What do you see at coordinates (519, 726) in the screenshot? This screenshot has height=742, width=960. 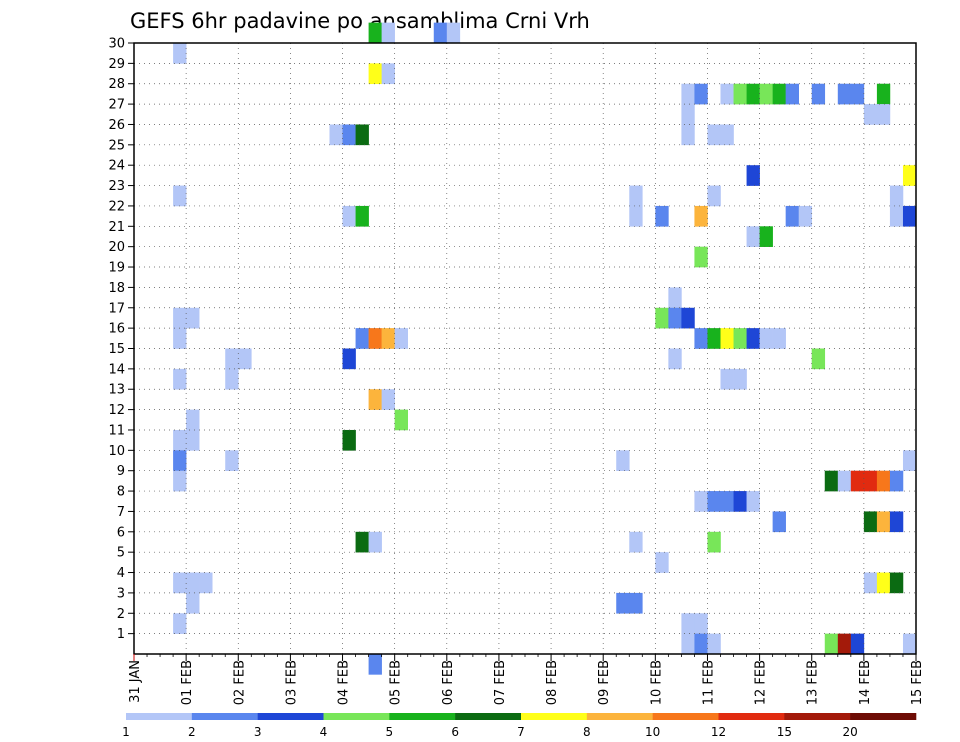 I see `color-legend: 1 2 3 4 5 6 7 8 10 12 15 20` at bounding box center [519, 726].